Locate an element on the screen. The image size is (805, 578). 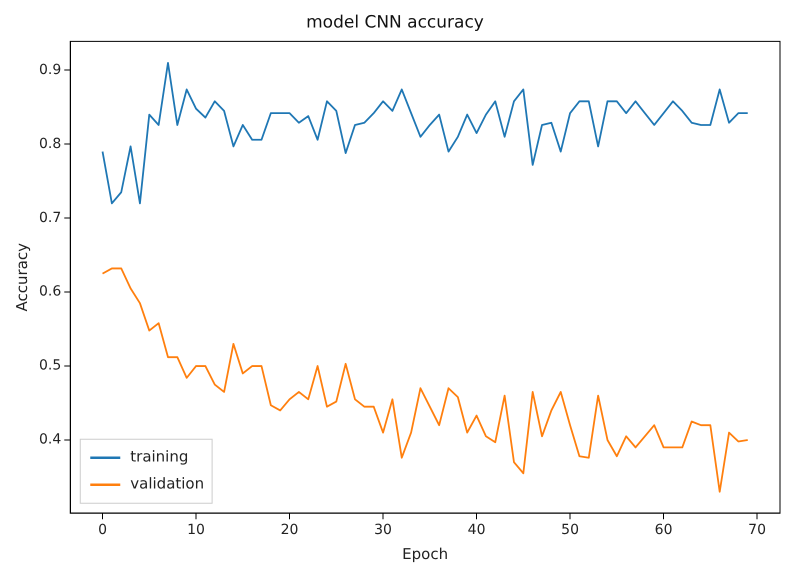
x-tick-label: 70 is located at coordinates (757, 530).